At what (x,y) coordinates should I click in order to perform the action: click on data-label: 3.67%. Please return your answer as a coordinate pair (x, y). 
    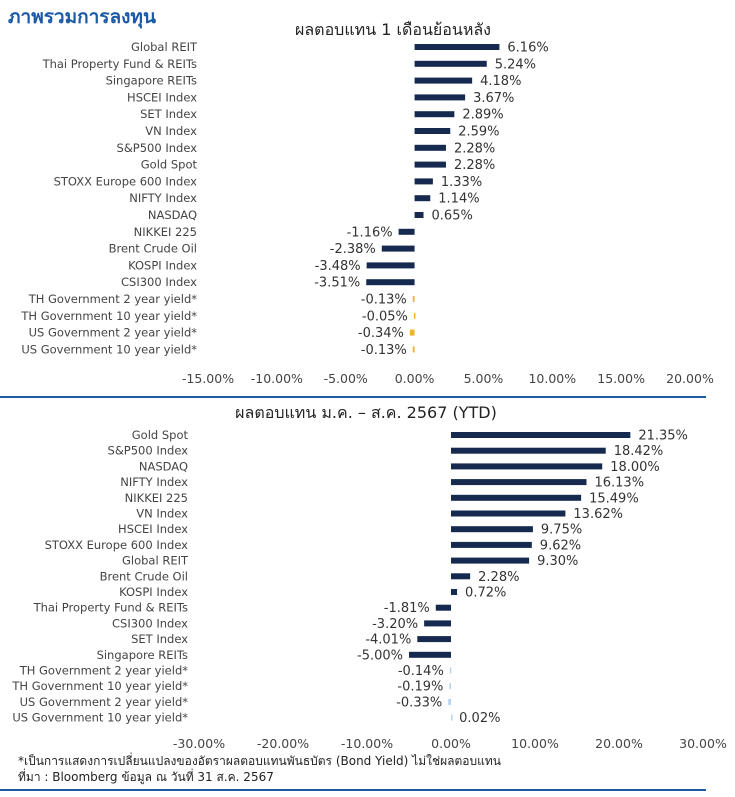
    Looking at the image, I should click on (493, 98).